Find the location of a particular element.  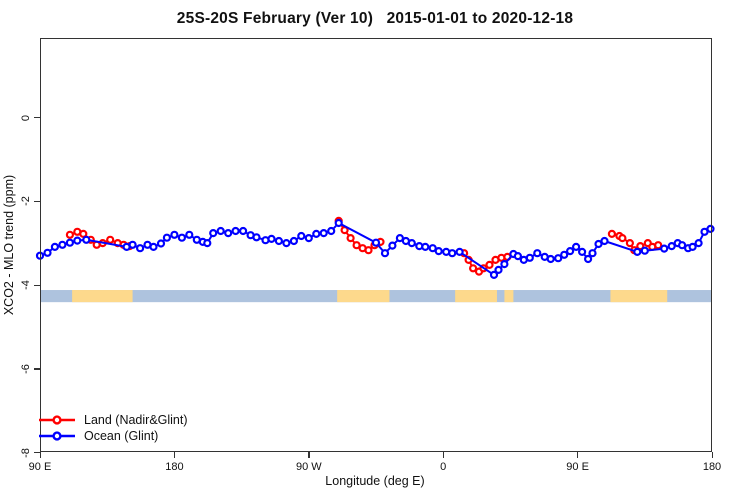

y-axis-tick-label: 0 is located at coordinates (26, 117).